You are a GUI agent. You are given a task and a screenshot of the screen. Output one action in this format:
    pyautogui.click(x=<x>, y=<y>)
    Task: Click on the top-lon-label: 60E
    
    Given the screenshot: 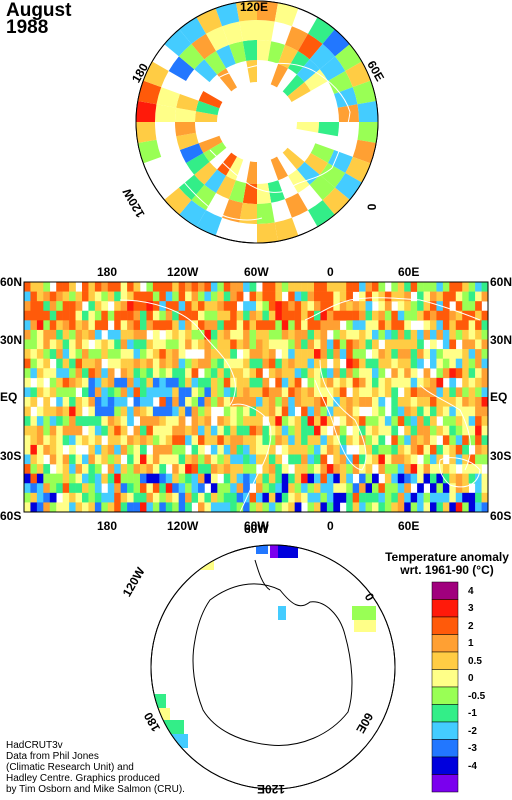 What is the action you would take?
    pyautogui.click(x=409, y=272)
    